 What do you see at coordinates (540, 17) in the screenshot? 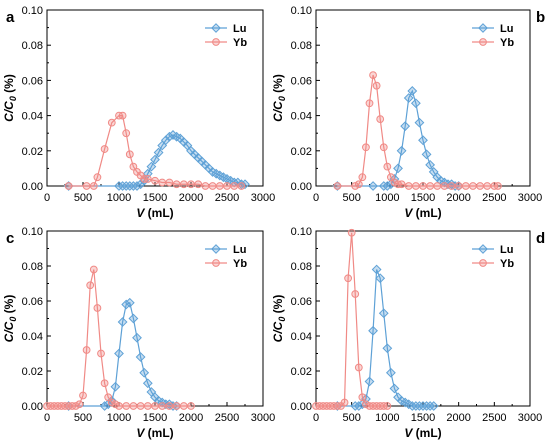
I see `panel-label: b` at bounding box center [540, 17].